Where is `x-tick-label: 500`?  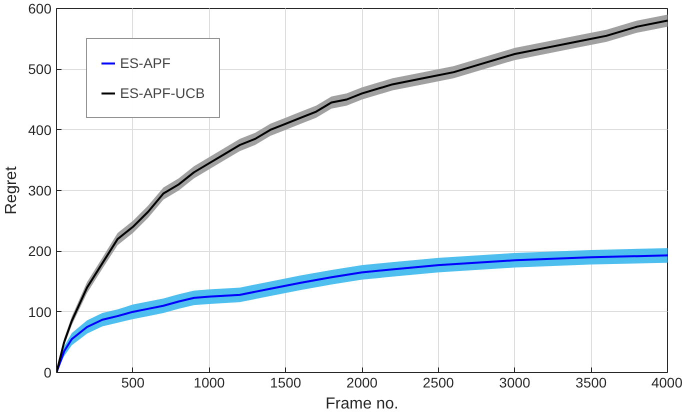 x-tick-label: 500 is located at coordinates (133, 382).